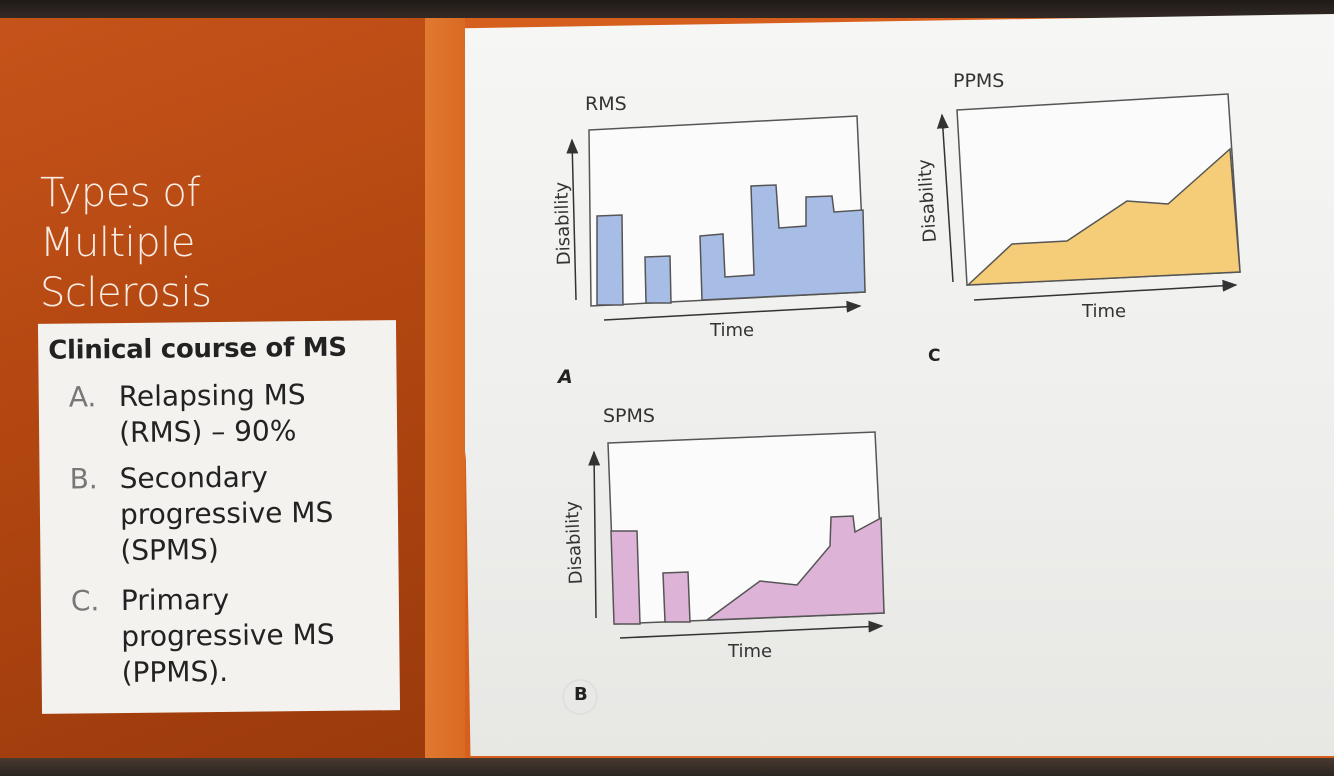  I want to click on panel-letter-b-circle, so click(580, 697).